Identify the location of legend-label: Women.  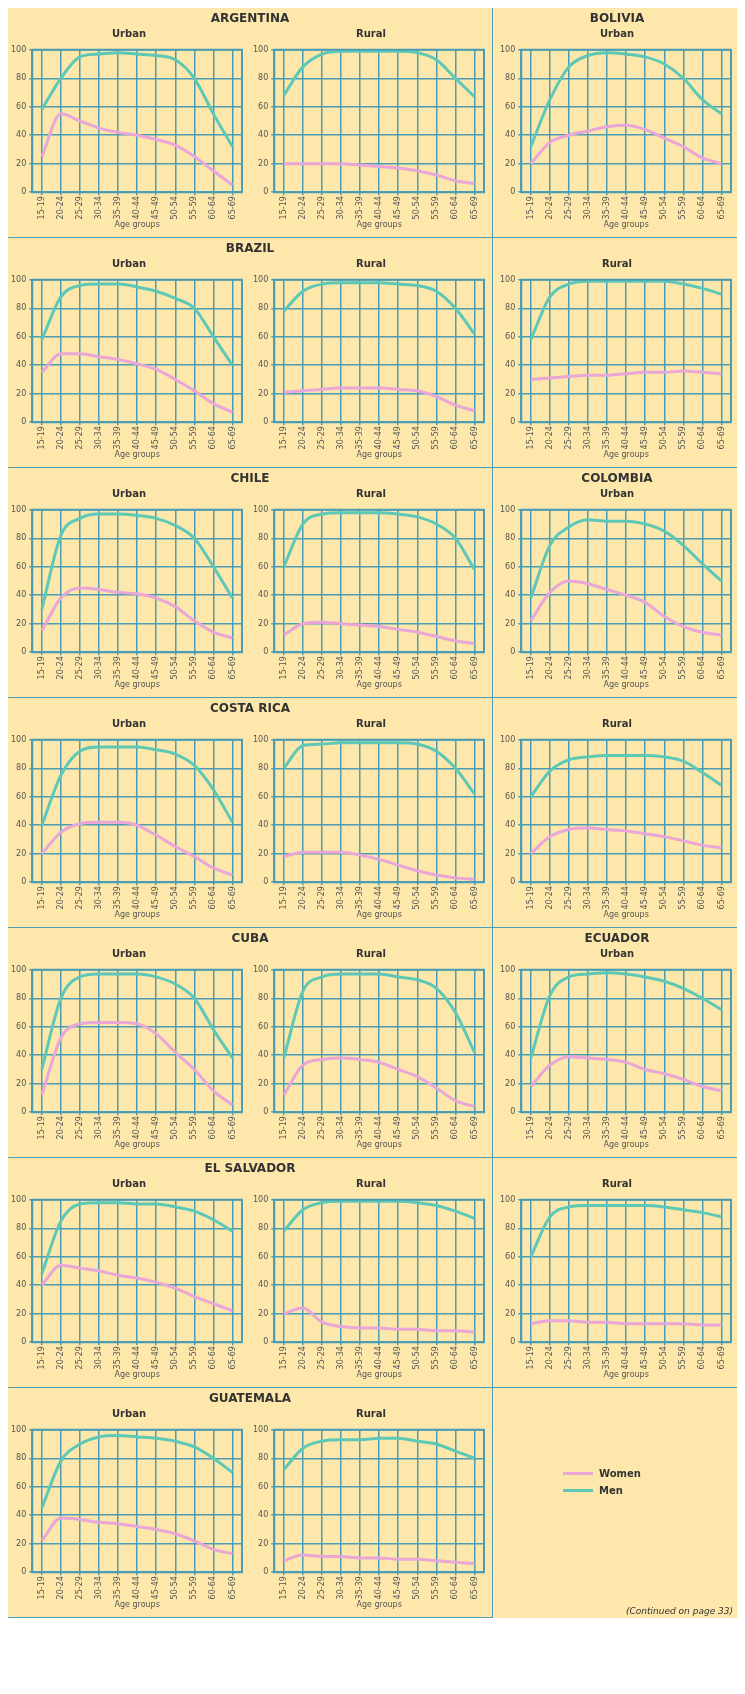
(620, 1473).